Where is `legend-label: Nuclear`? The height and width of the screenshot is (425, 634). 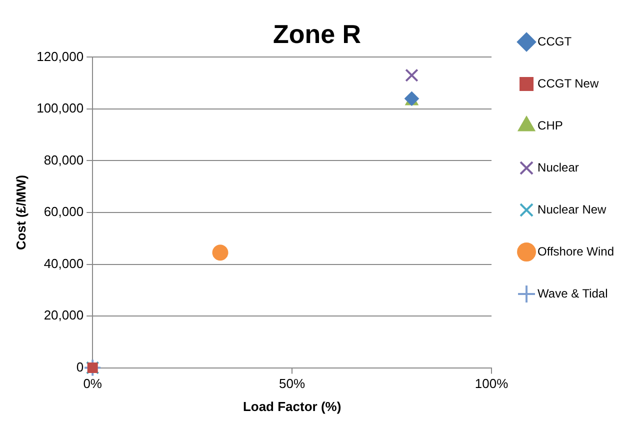 legend-label: Nuclear is located at coordinates (558, 167).